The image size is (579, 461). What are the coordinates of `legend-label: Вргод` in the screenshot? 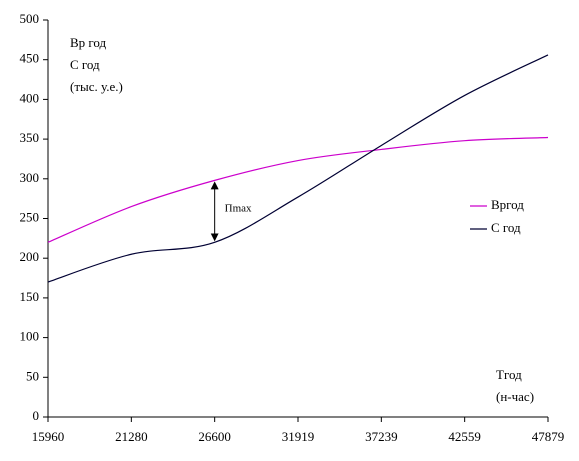 It's located at (507, 204).